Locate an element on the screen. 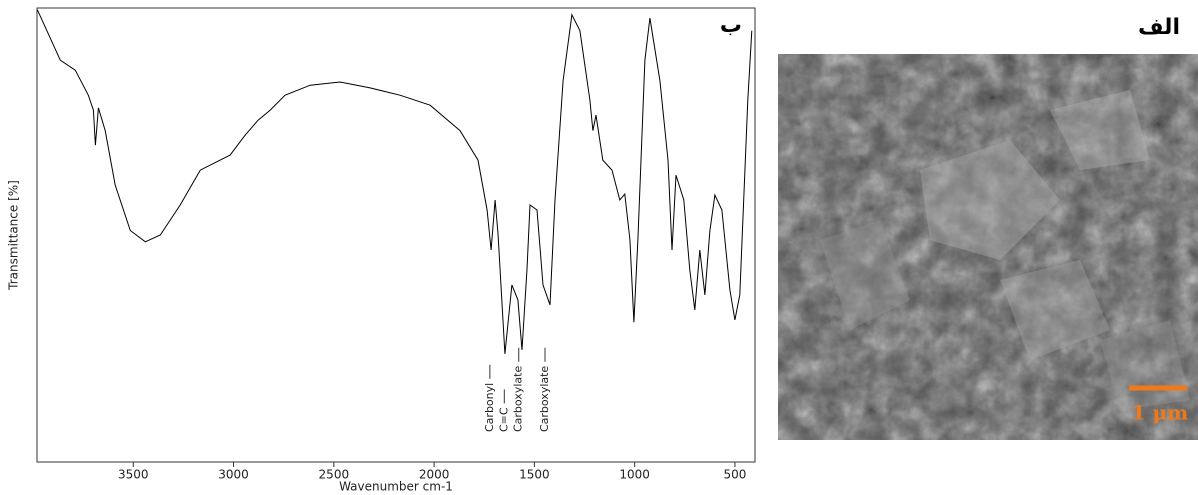  annotation: Carbonyl is located at coordinates (489, 407).